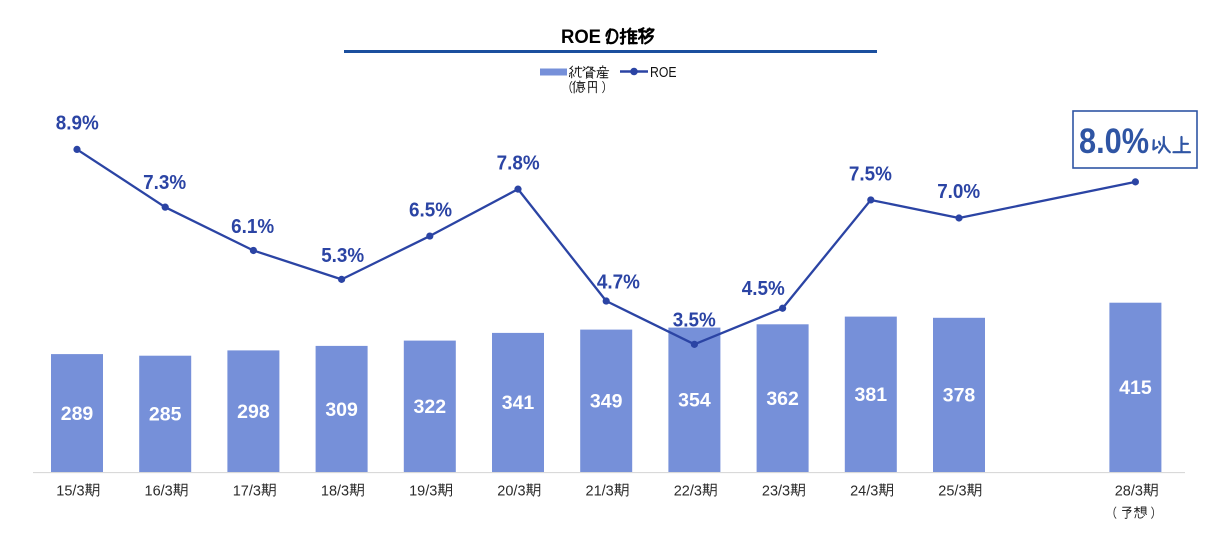 The width and height of the screenshot is (1224, 553). Describe the element at coordinates (958, 192) in the screenshot. I see `svg-text: 7.0%` at that location.